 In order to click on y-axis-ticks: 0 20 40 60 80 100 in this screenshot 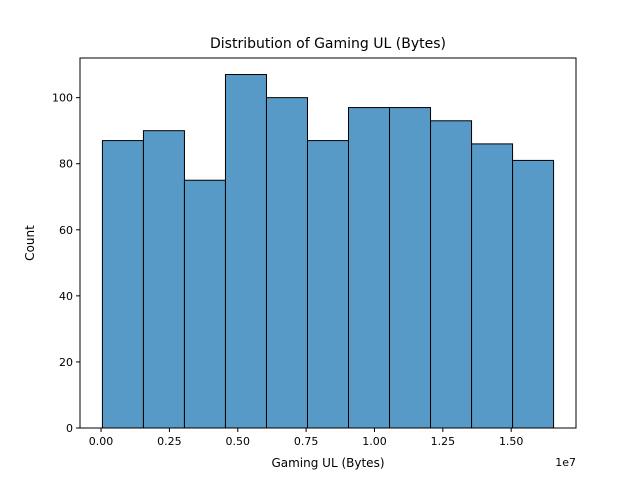, I will do `click(66, 263)`.